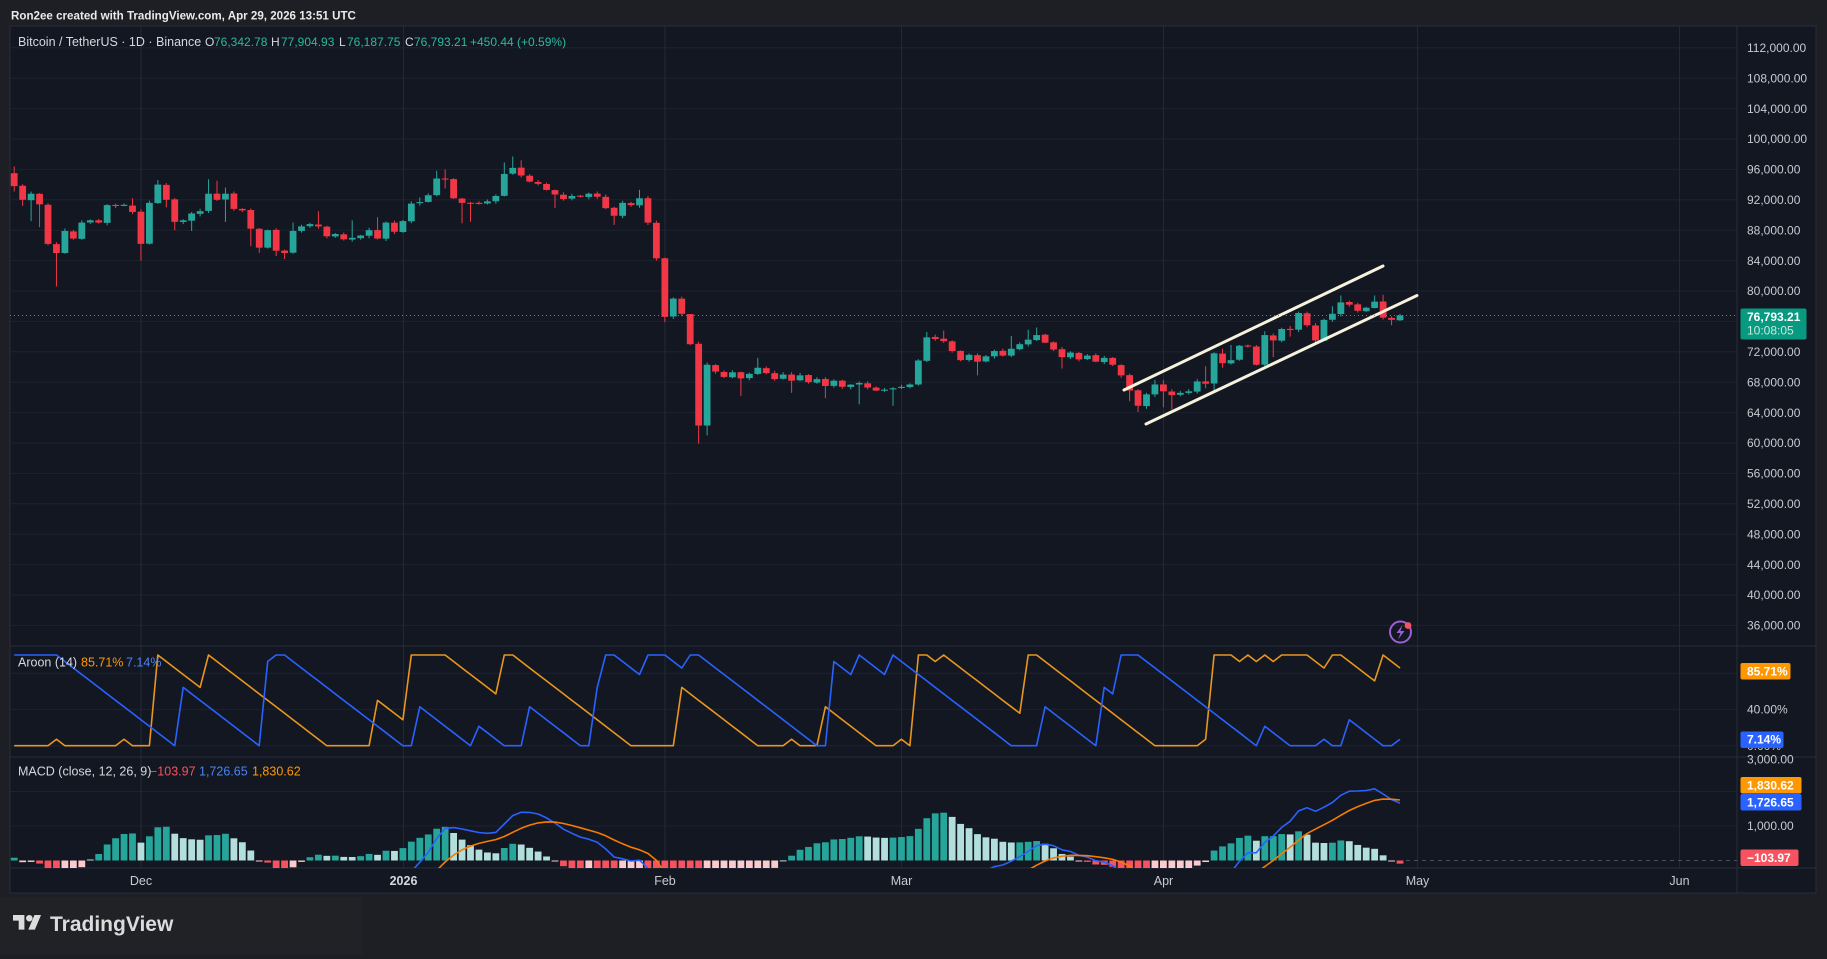 This screenshot has width=1827, height=959. Describe the element at coordinates (1770, 826) in the screenshot. I see `svg-text: 1,000.00` at that location.